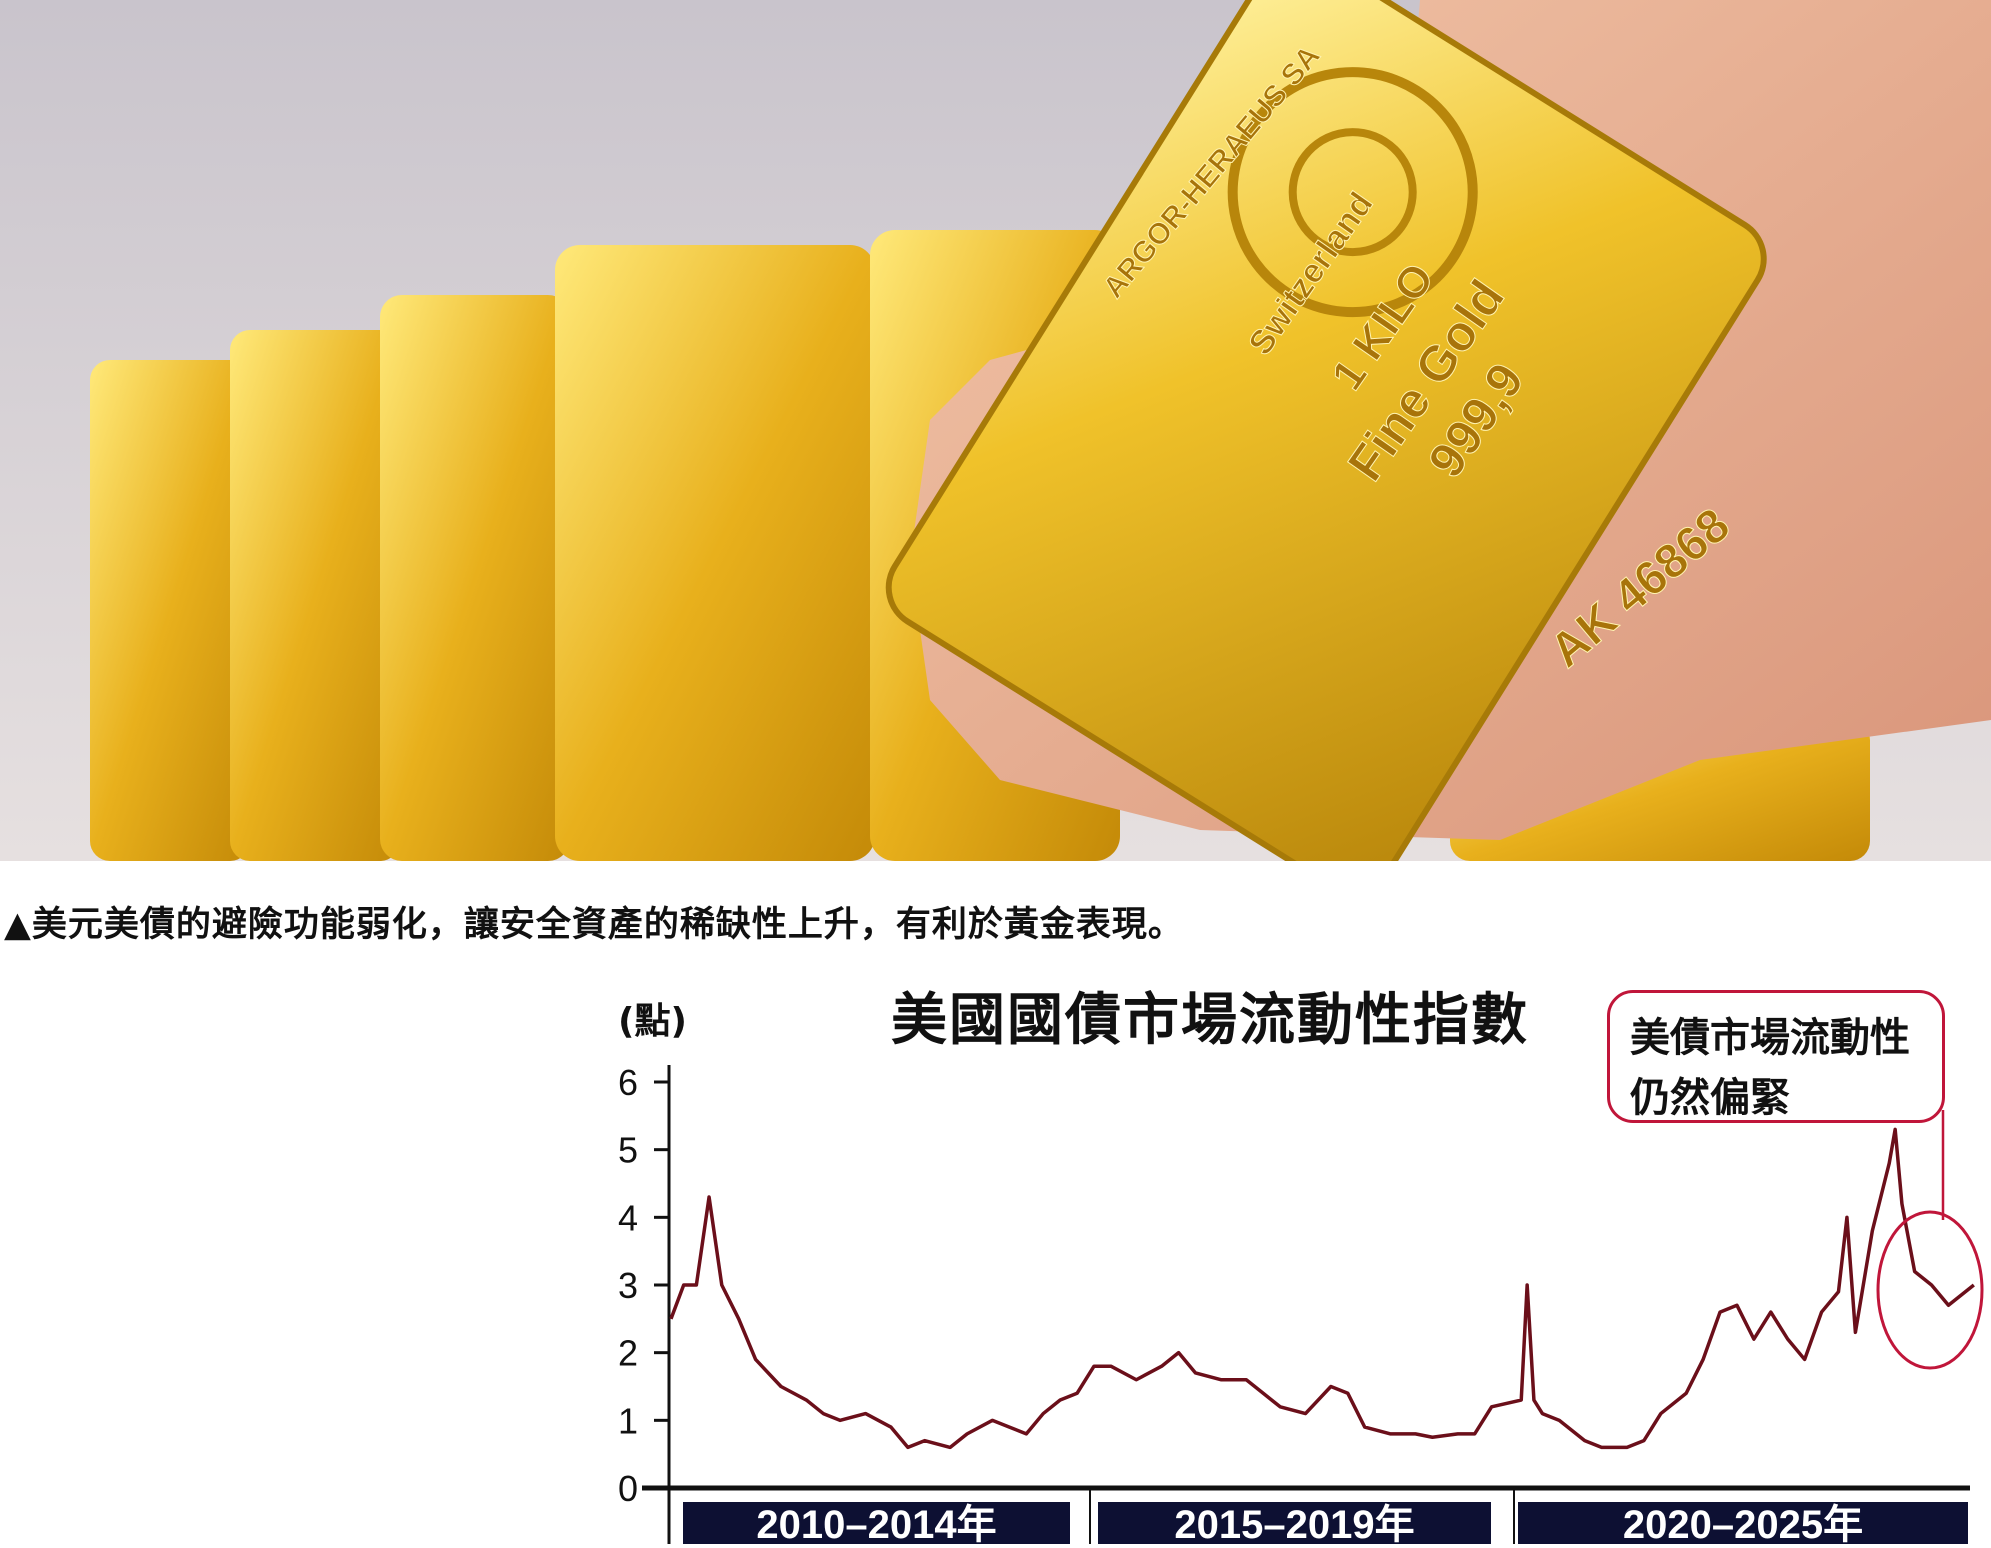  Describe the element at coordinates (628, 1420) in the screenshot. I see `y-tick-label: 1` at that location.